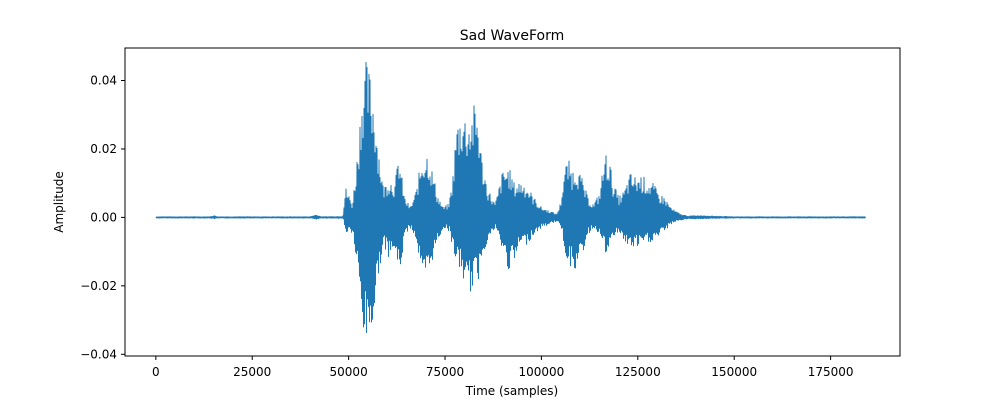 The image size is (1000, 400). What do you see at coordinates (831, 372) in the screenshot?
I see `x-tick-label: 175000` at bounding box center [831, 372].